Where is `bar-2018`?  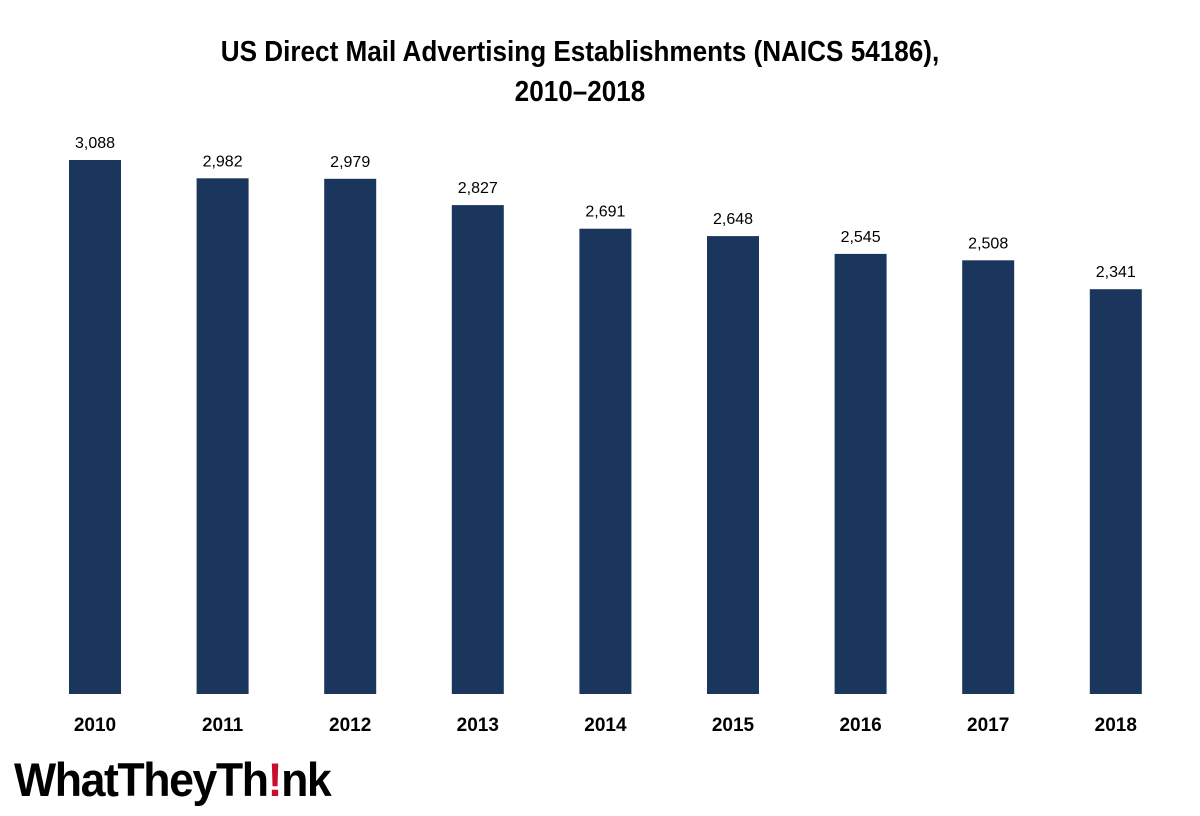
bar-2018 is located at coordinates (1115, 491).